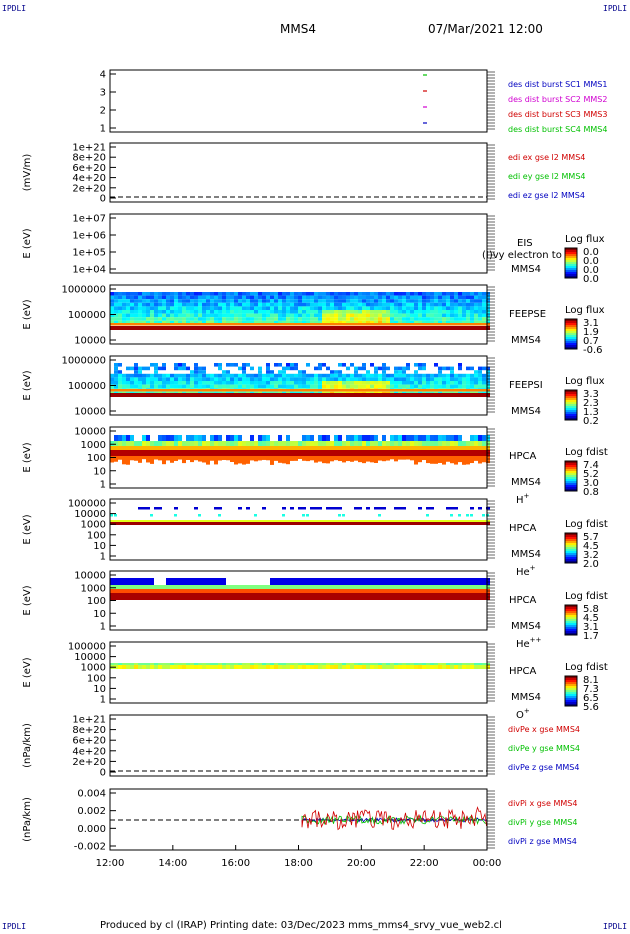 The image size is (630, 934). Describe the element at coordinates (591, 707) in the screenshot. I see `colorbar-tick: 5.6` at that location.